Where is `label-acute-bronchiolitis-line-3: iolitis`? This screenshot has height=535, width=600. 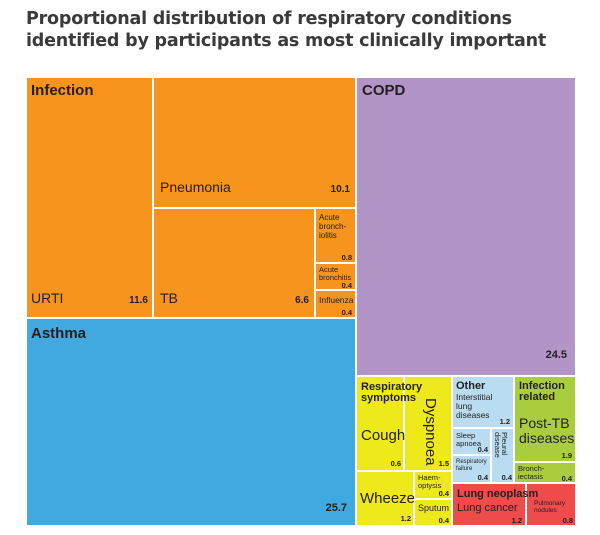 label-acute-bronchiolitis-line-3: iolitis is located at coordinates (328, 235).